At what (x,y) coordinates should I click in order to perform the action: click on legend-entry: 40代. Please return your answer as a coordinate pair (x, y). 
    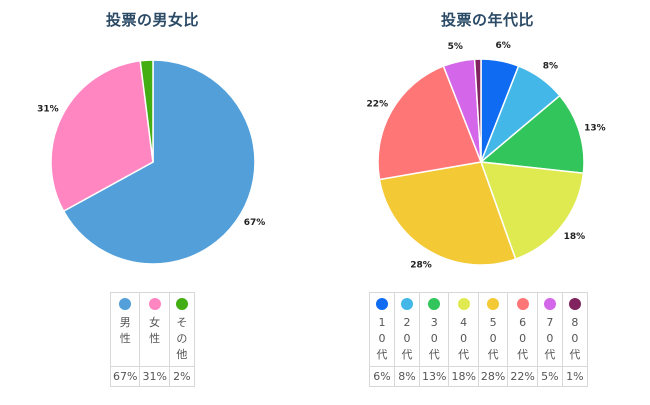
    Looking at the image, I should click on (463, 329).